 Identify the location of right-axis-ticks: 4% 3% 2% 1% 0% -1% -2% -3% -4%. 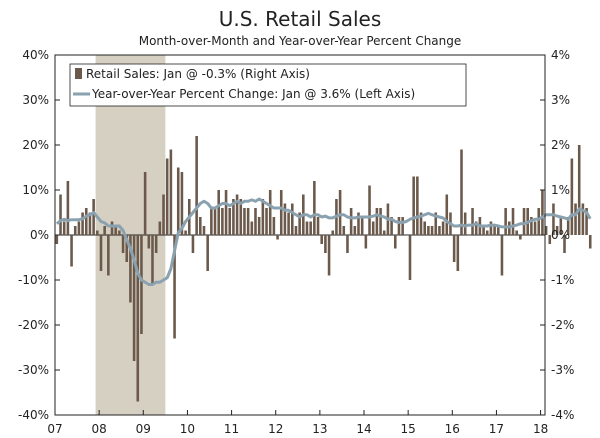
(557, 235).